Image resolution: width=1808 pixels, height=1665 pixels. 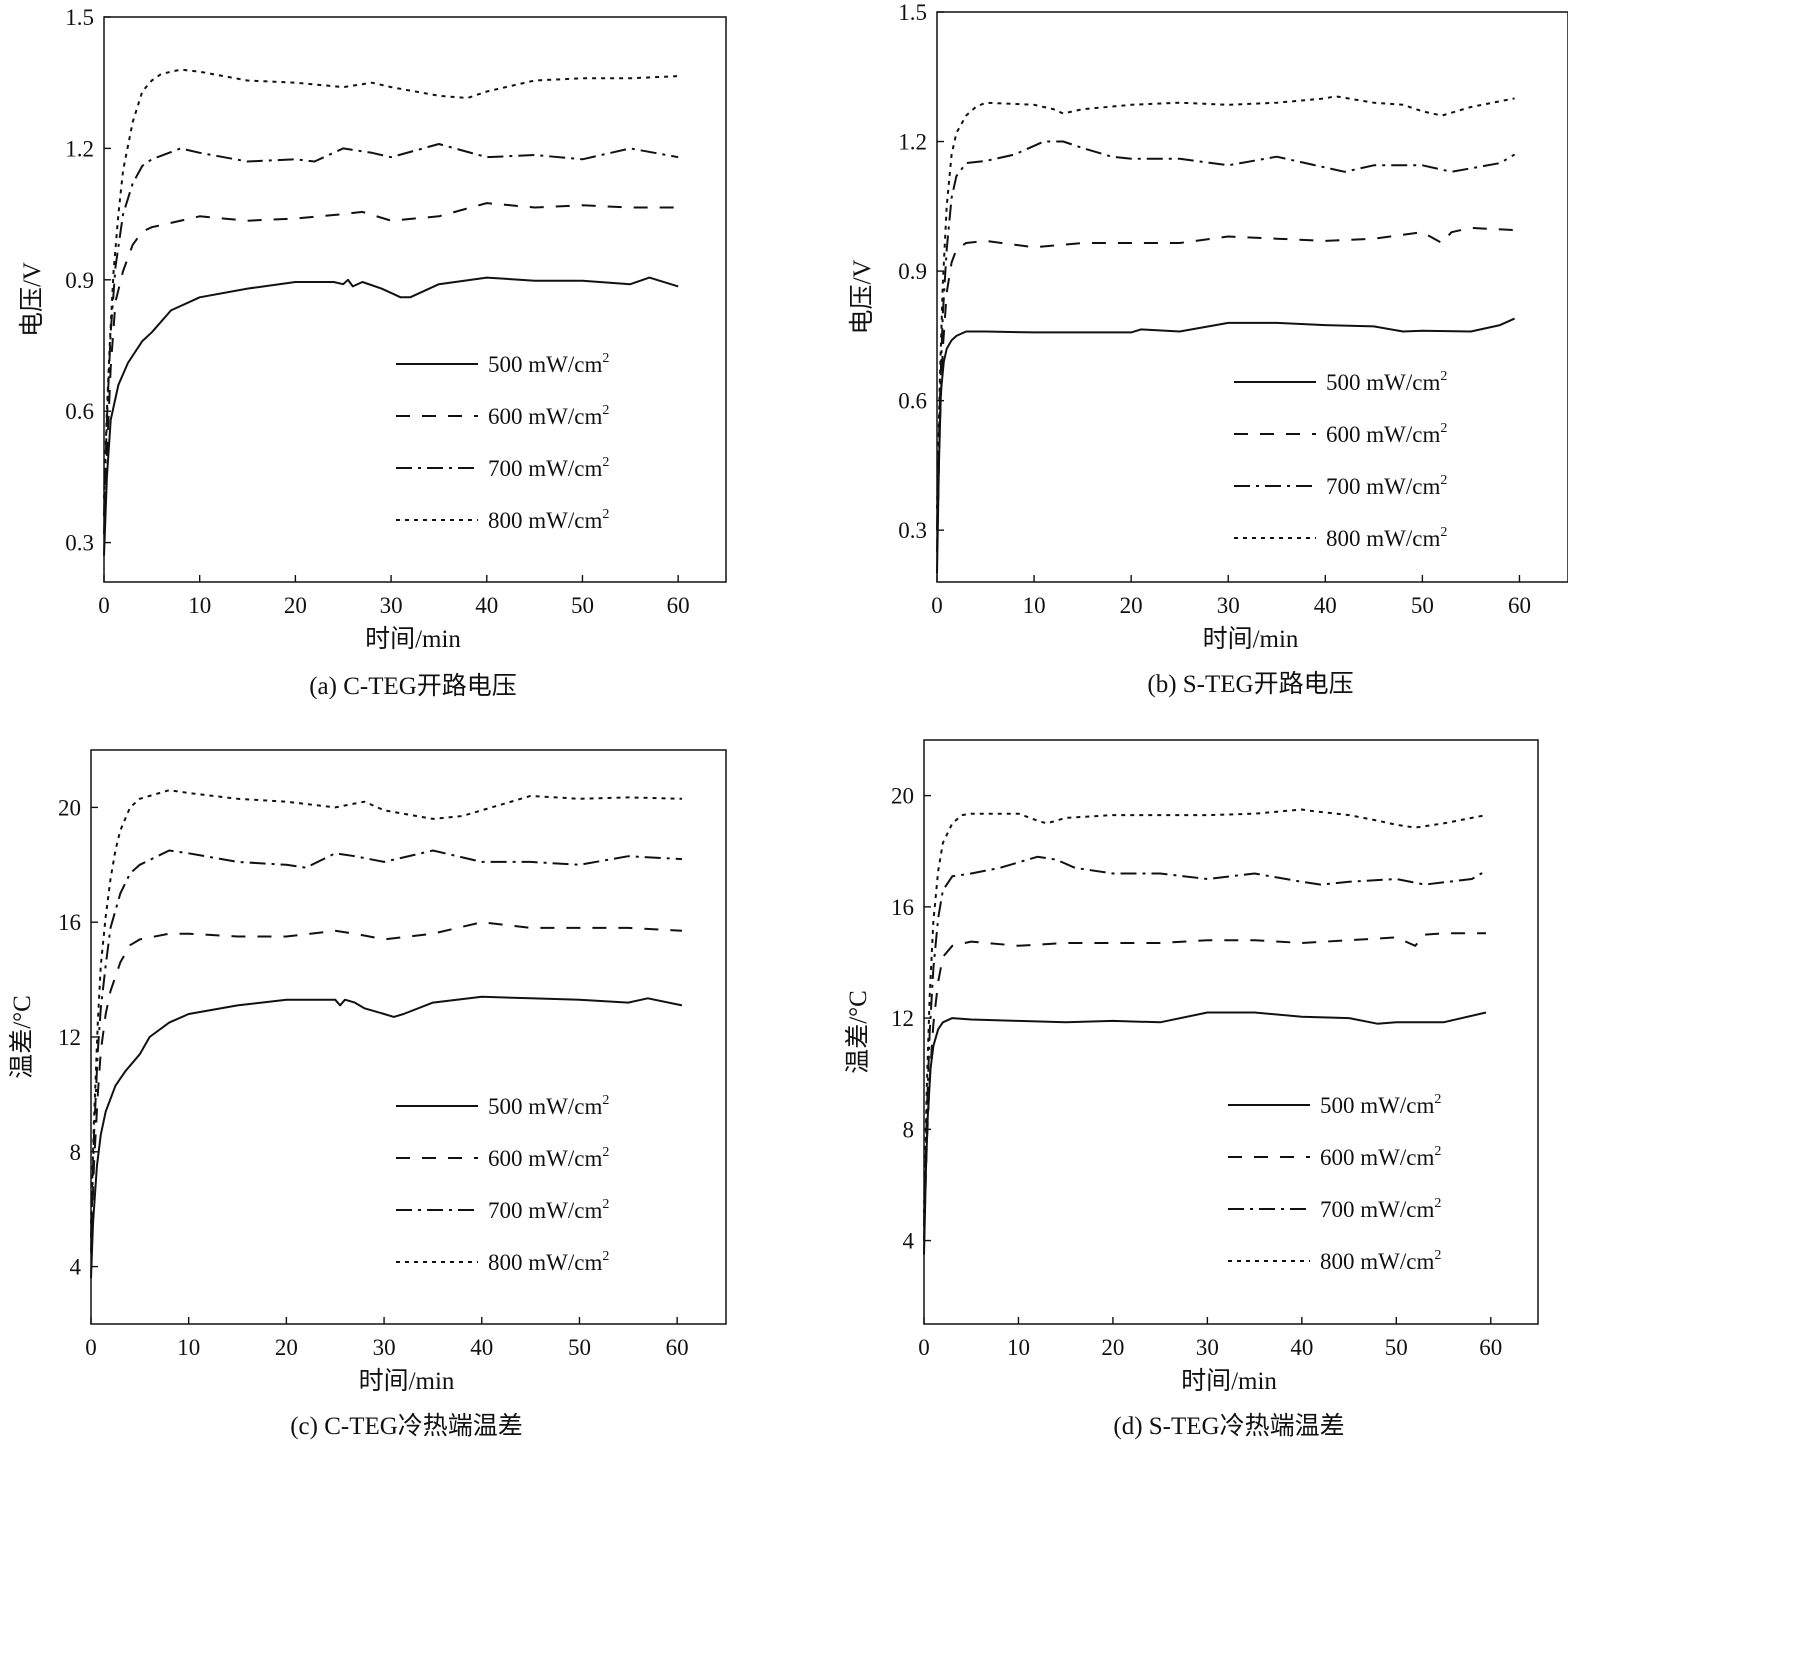 I want to click on panel-caption: (b) S-TEG开路电压, so click(x=1250, y=684).